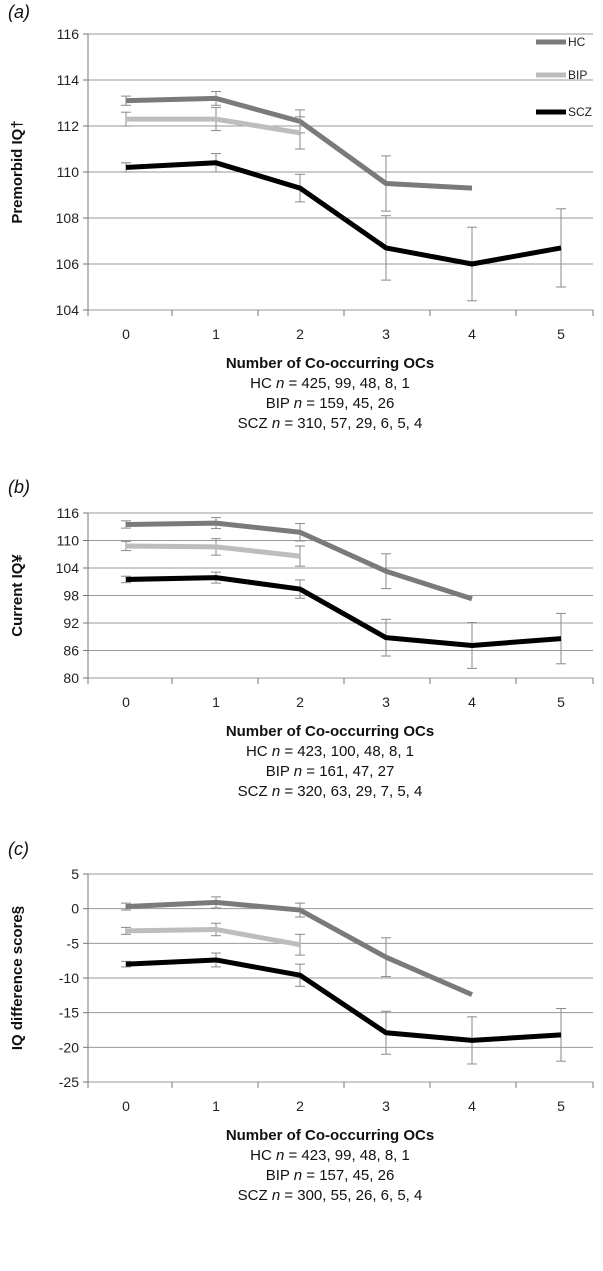 The height and width of the screenshot is (1271, 603). Describe the element at coordinates (347, 1155) in the screenshot. I see `sample-size-values: = 423, 99, 48, 8, 1` at that location.